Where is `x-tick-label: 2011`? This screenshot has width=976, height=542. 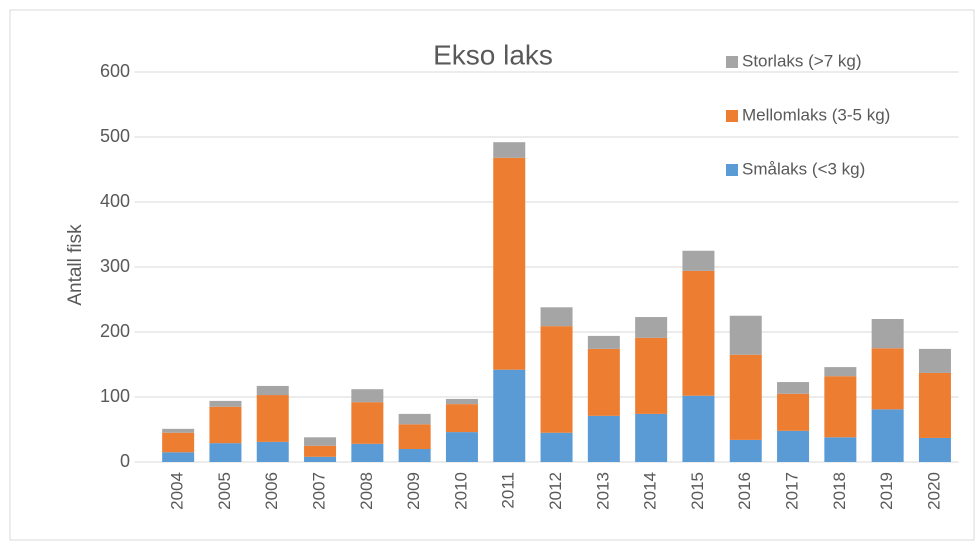 x-tick-label: 2011 is located at coordinates (508, 490).